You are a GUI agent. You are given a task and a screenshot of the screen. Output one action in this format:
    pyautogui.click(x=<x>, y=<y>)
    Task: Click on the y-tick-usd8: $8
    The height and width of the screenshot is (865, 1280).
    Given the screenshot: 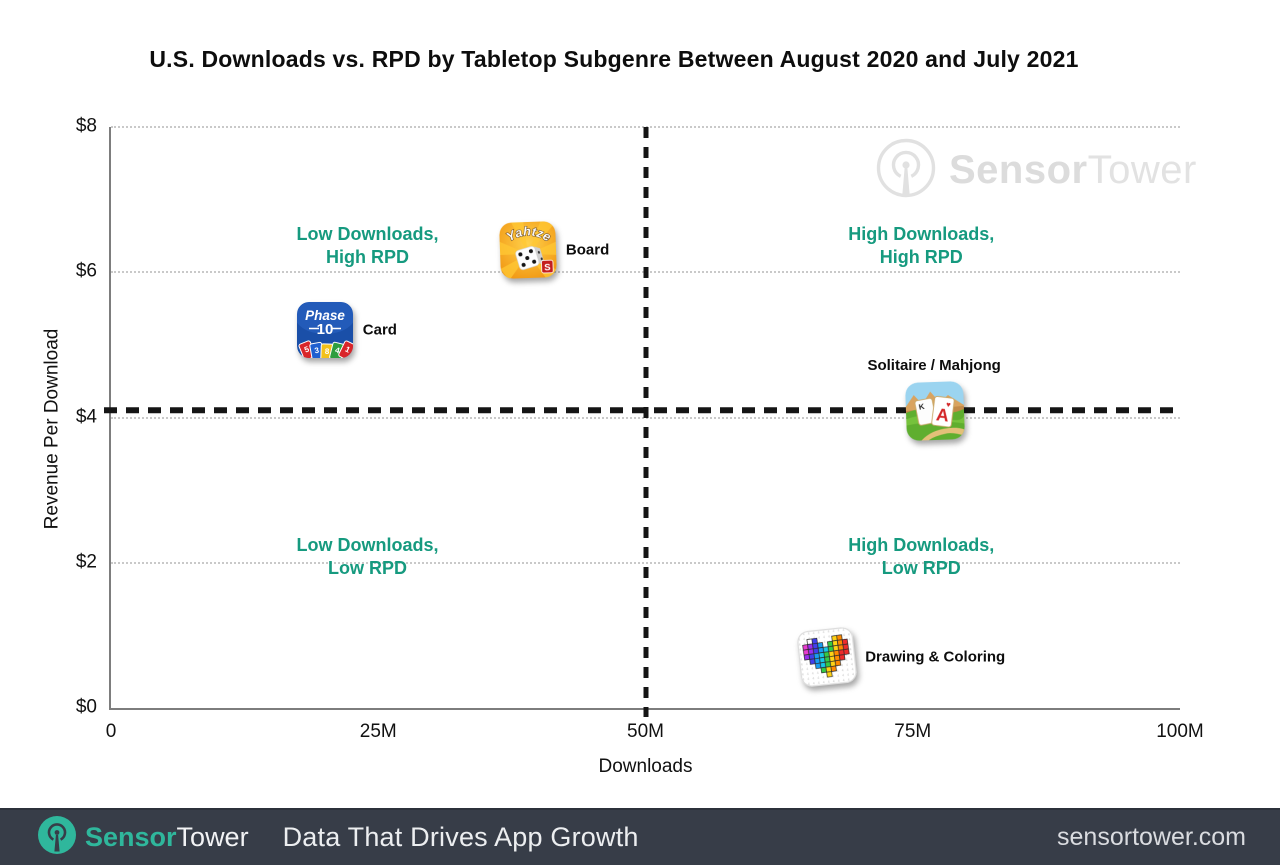 What is the action you would take?
    pyautogui.click(x=86, y=126)
    